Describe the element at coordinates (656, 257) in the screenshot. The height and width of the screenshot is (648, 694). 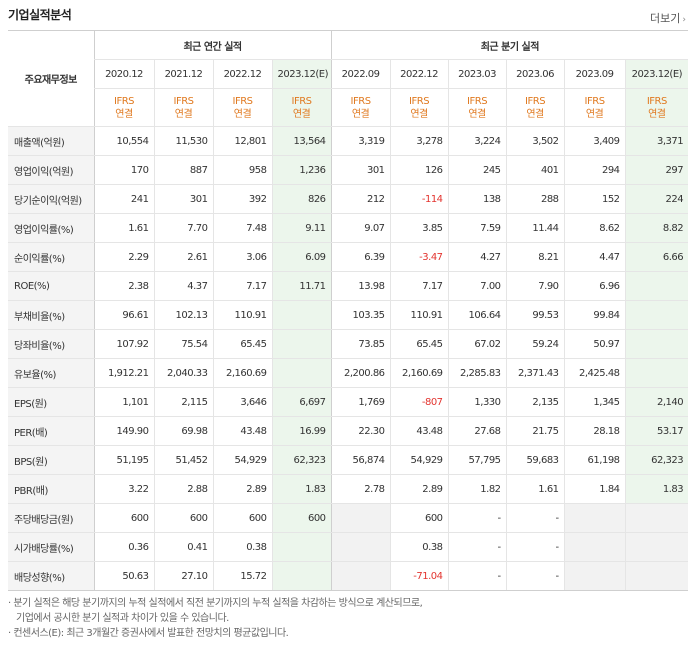
I see `value-cell: 6.66` at that location.